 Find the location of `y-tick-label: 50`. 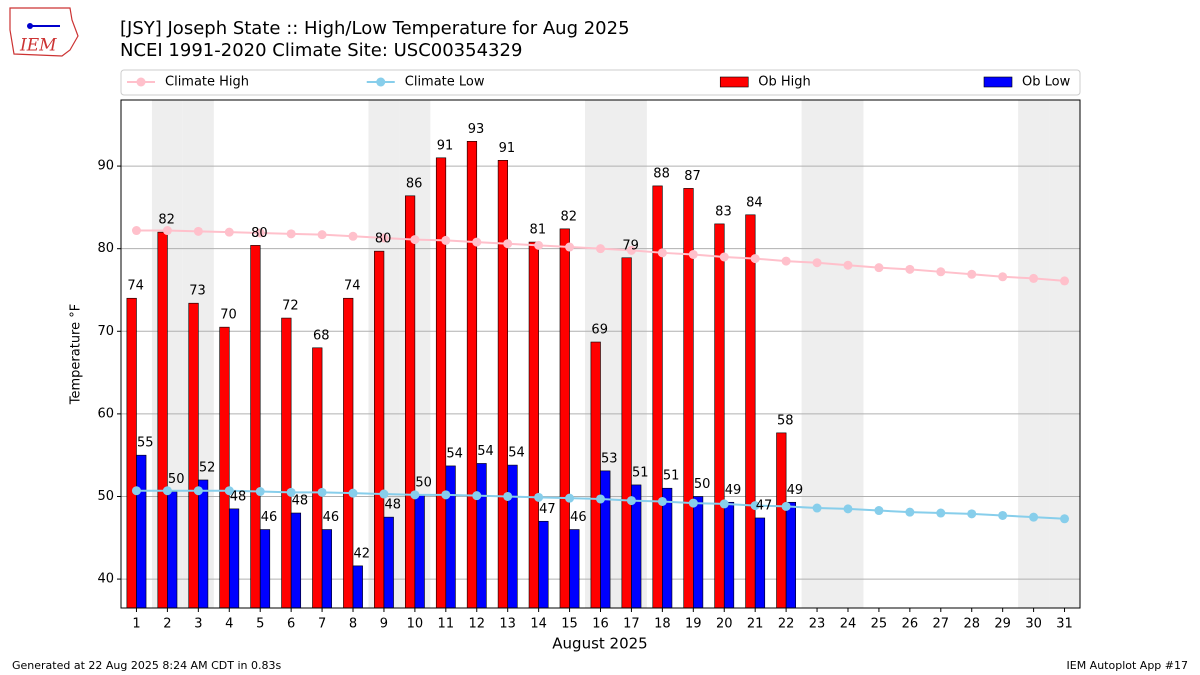

y-tick-label: 50 is located at coordinates (105, 496).